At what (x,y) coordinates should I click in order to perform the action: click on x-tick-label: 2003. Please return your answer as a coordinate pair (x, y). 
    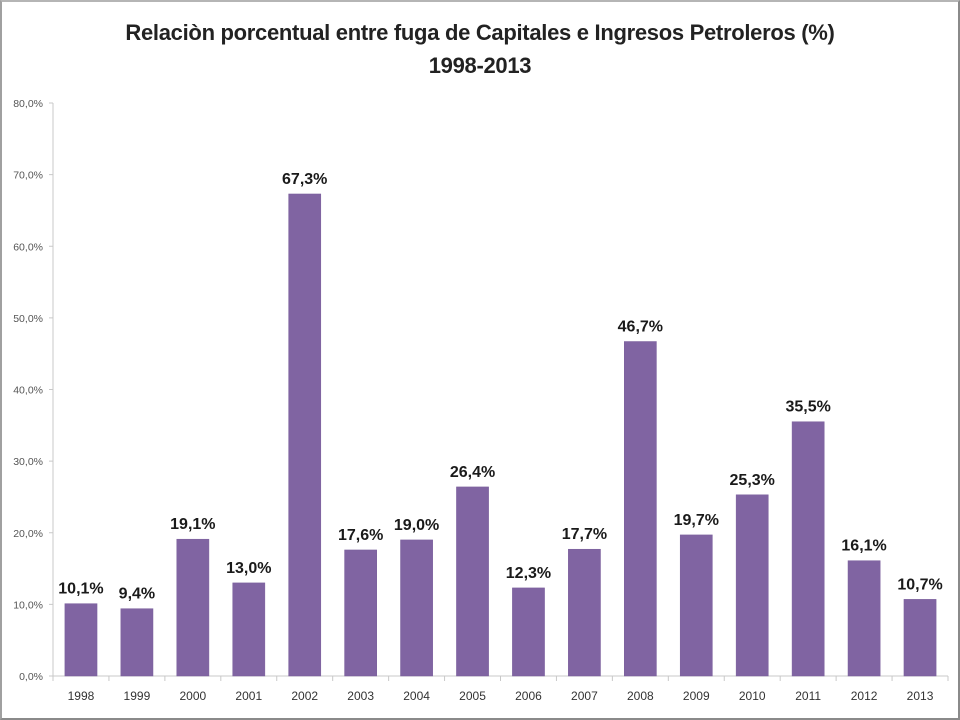
    Looking at the image, I should click on (360, 696).